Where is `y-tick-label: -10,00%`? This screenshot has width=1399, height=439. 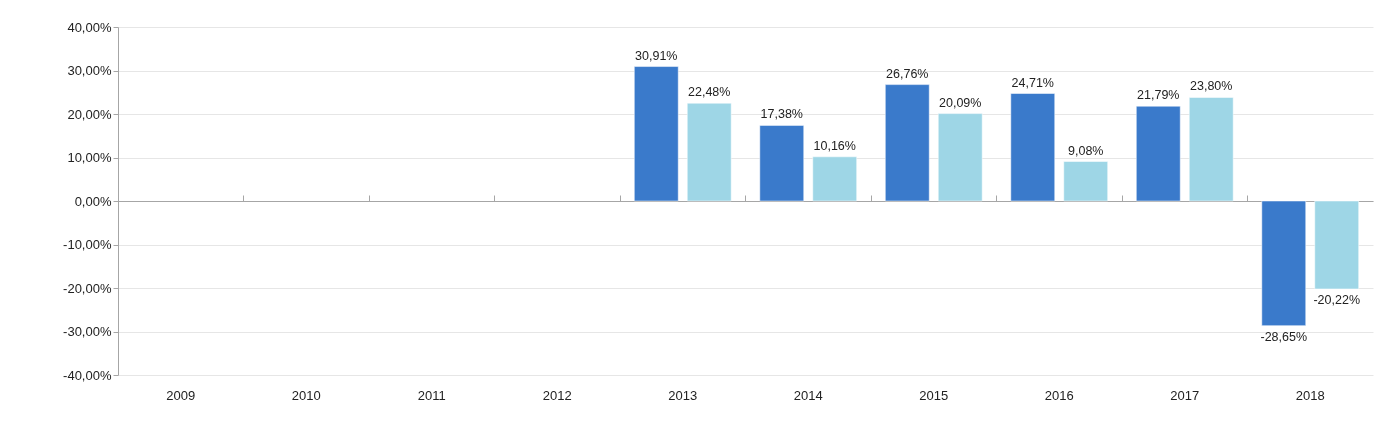
y-tick-label: -10,00% is located at coordinates (87, 244).